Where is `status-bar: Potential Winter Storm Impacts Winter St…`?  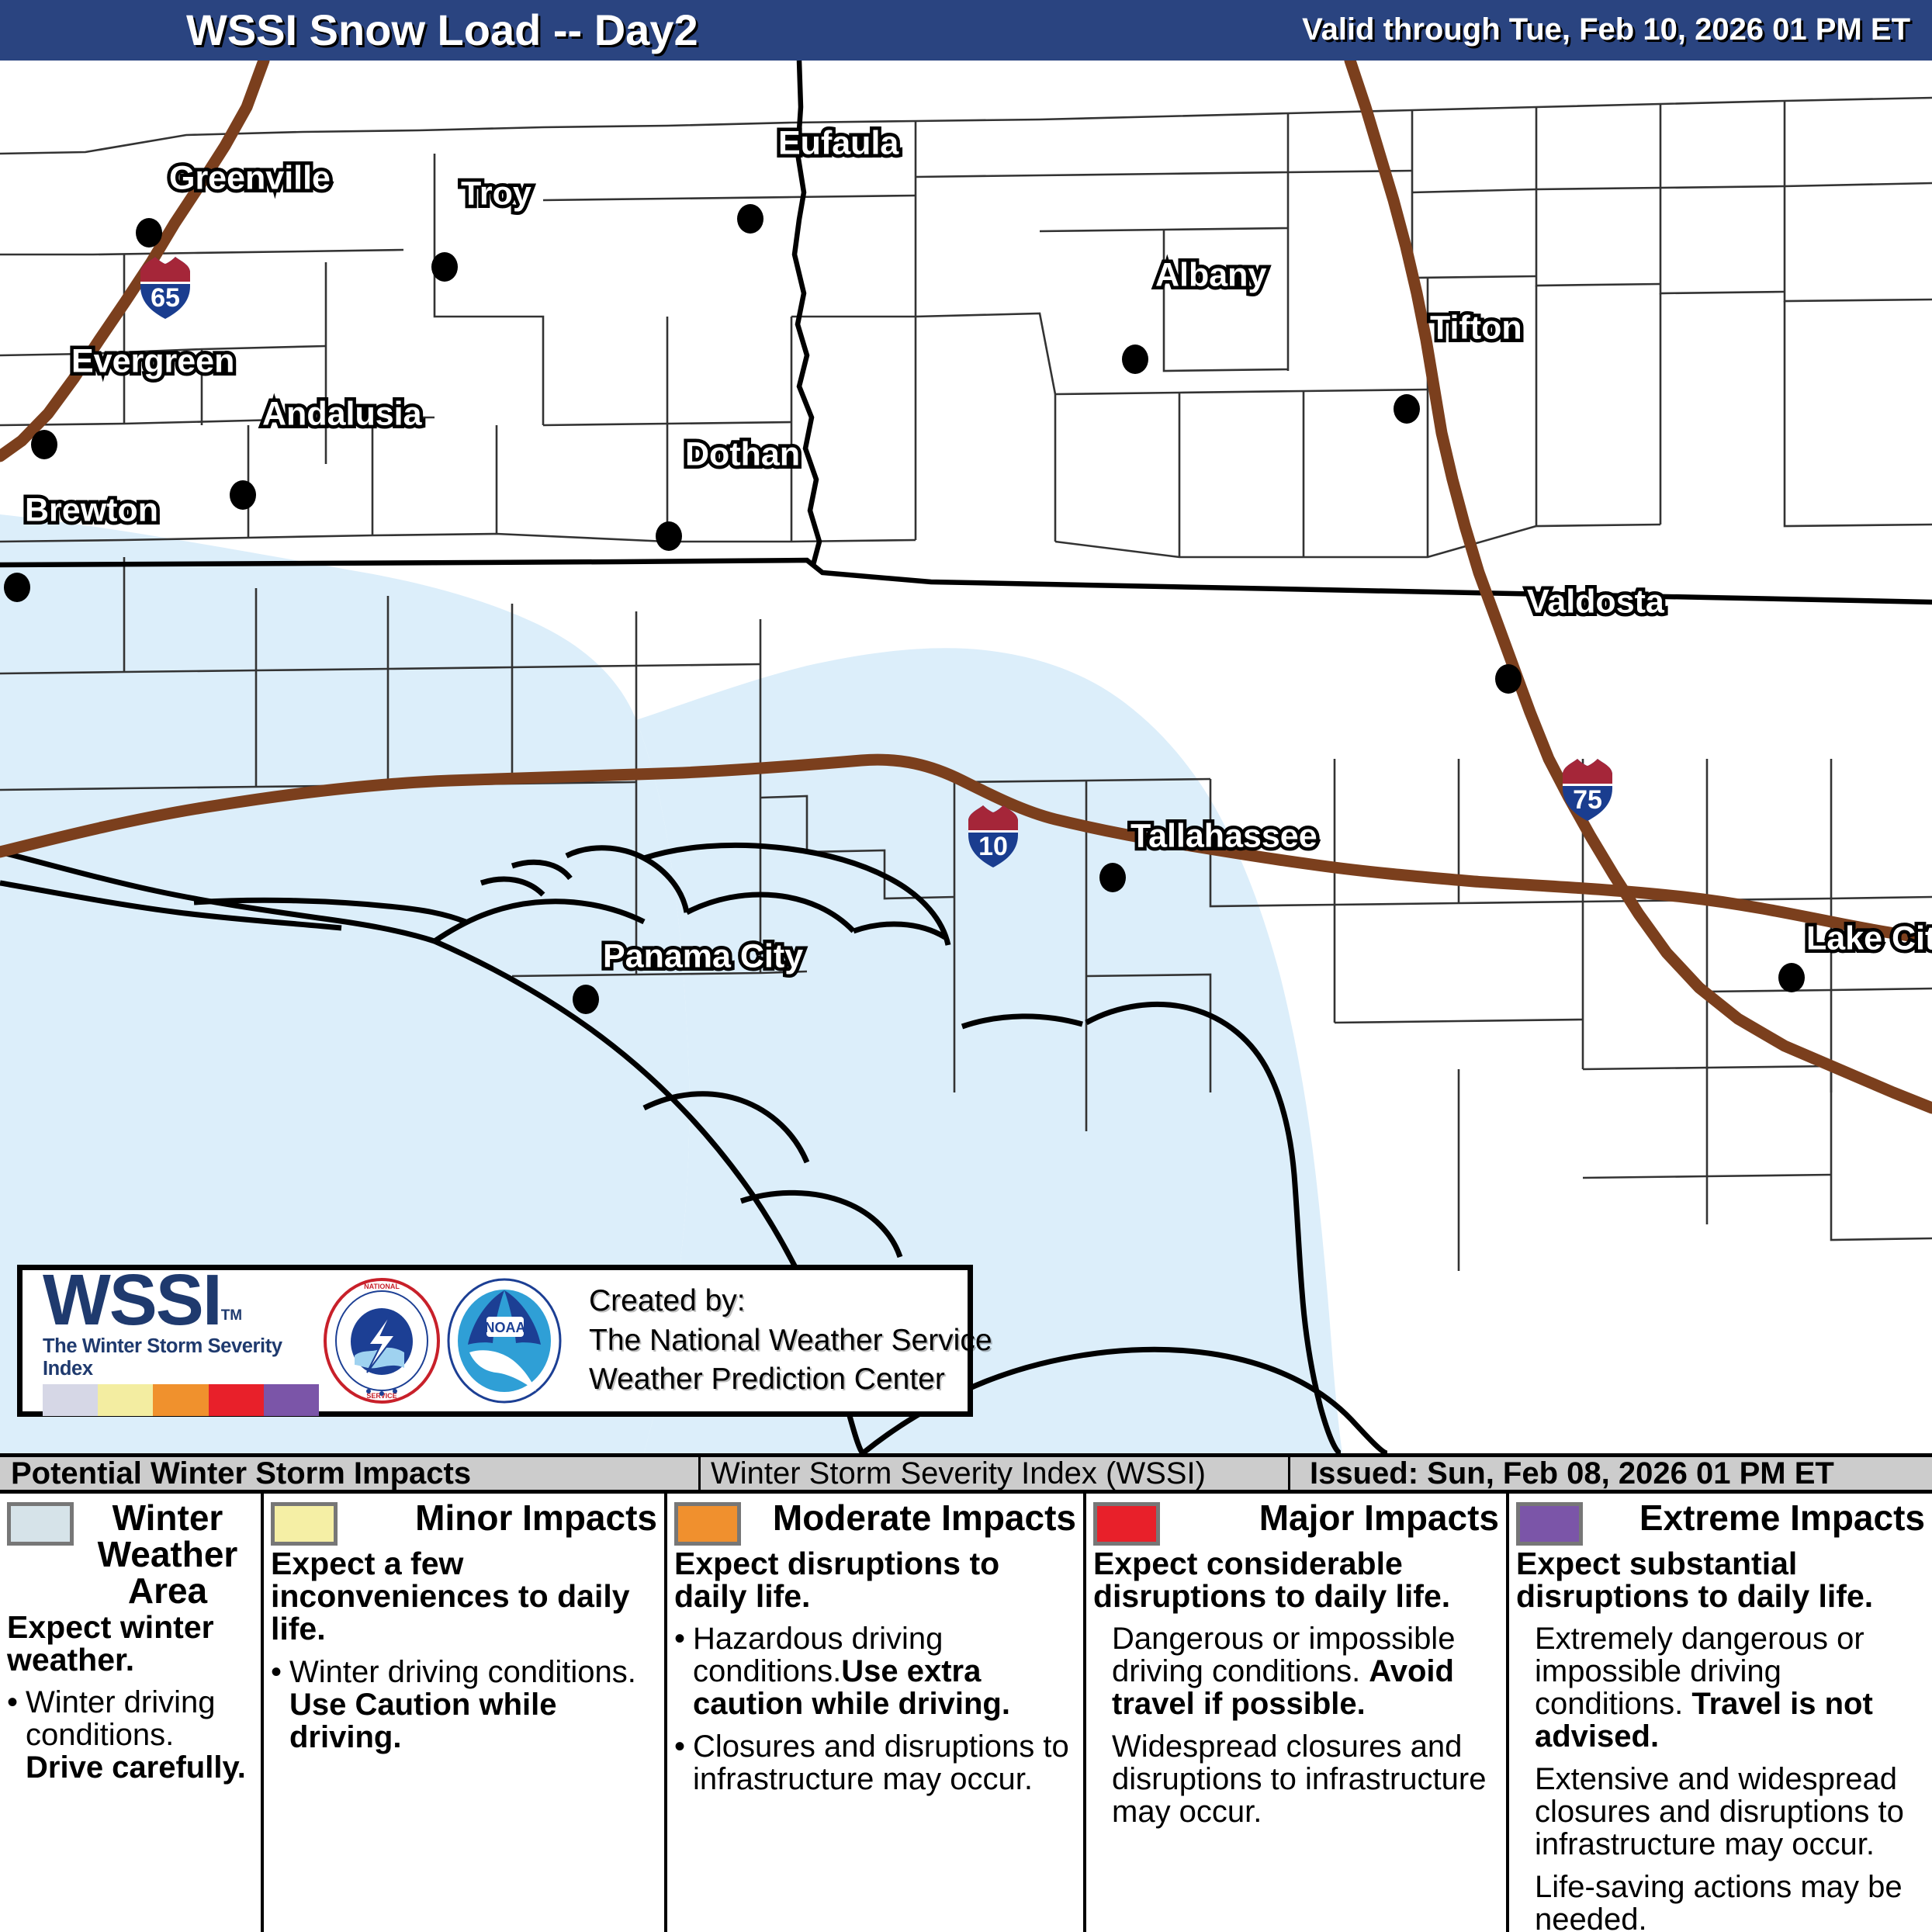 status-bar: Potential Winter Storm Impacts Winter St… is located at coordinates (966, 1473).